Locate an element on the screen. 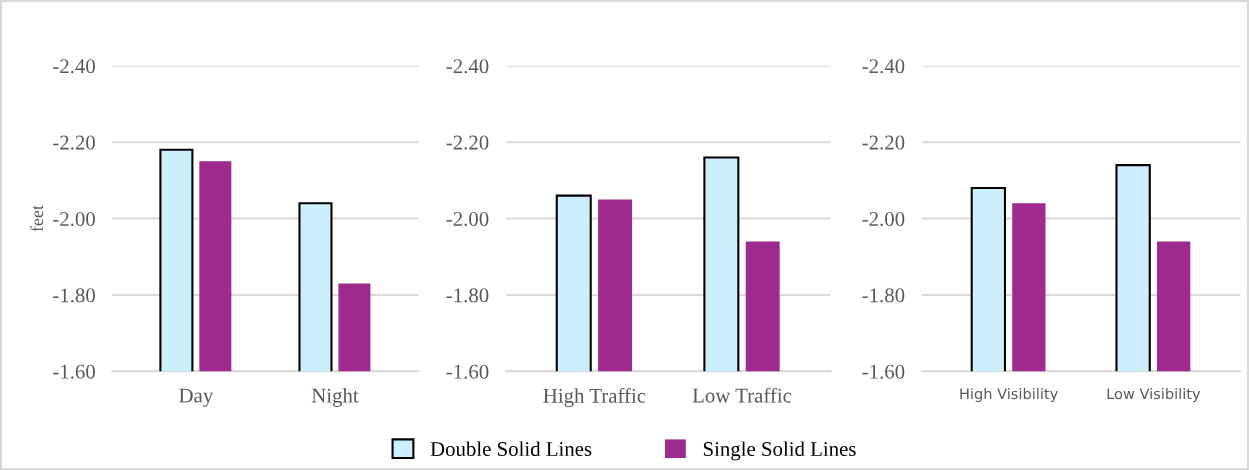  x-tick-label: Day is located at coordinates (196, 397).